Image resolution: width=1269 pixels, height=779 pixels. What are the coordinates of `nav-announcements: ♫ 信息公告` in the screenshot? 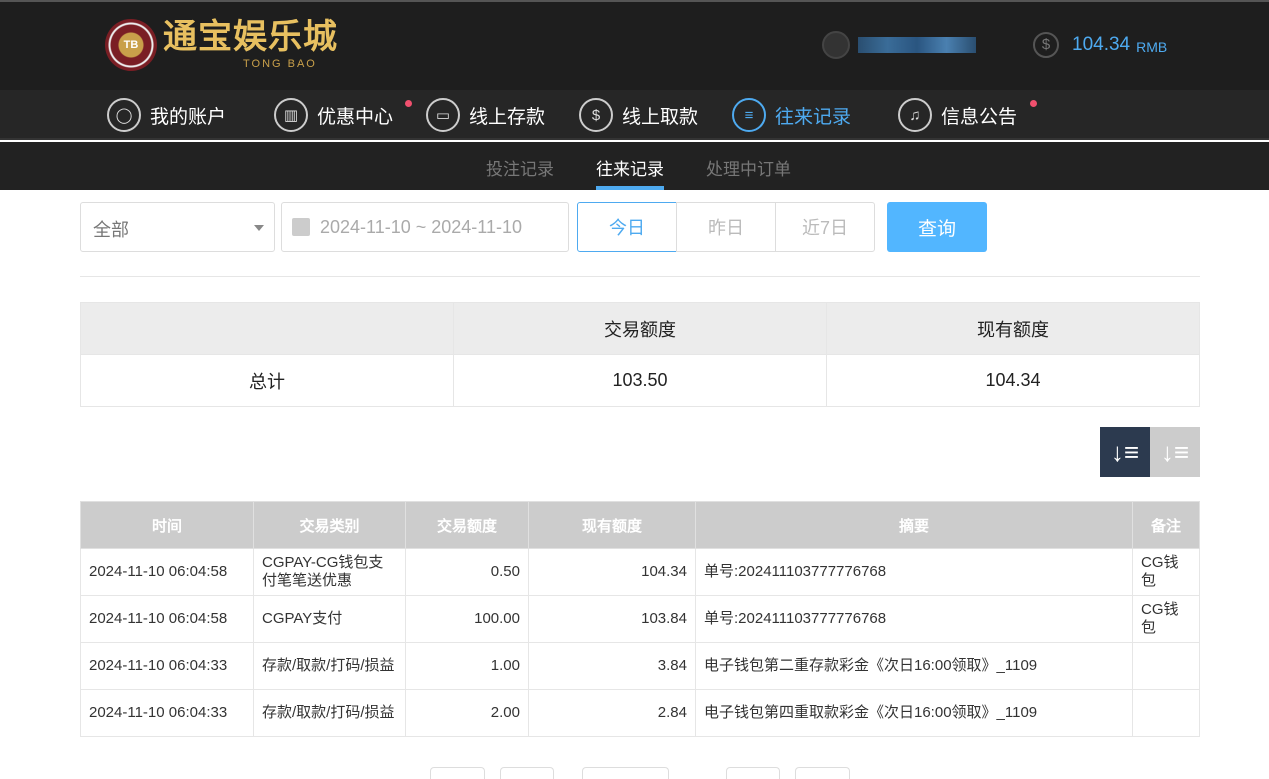 It's located at (967, 115).